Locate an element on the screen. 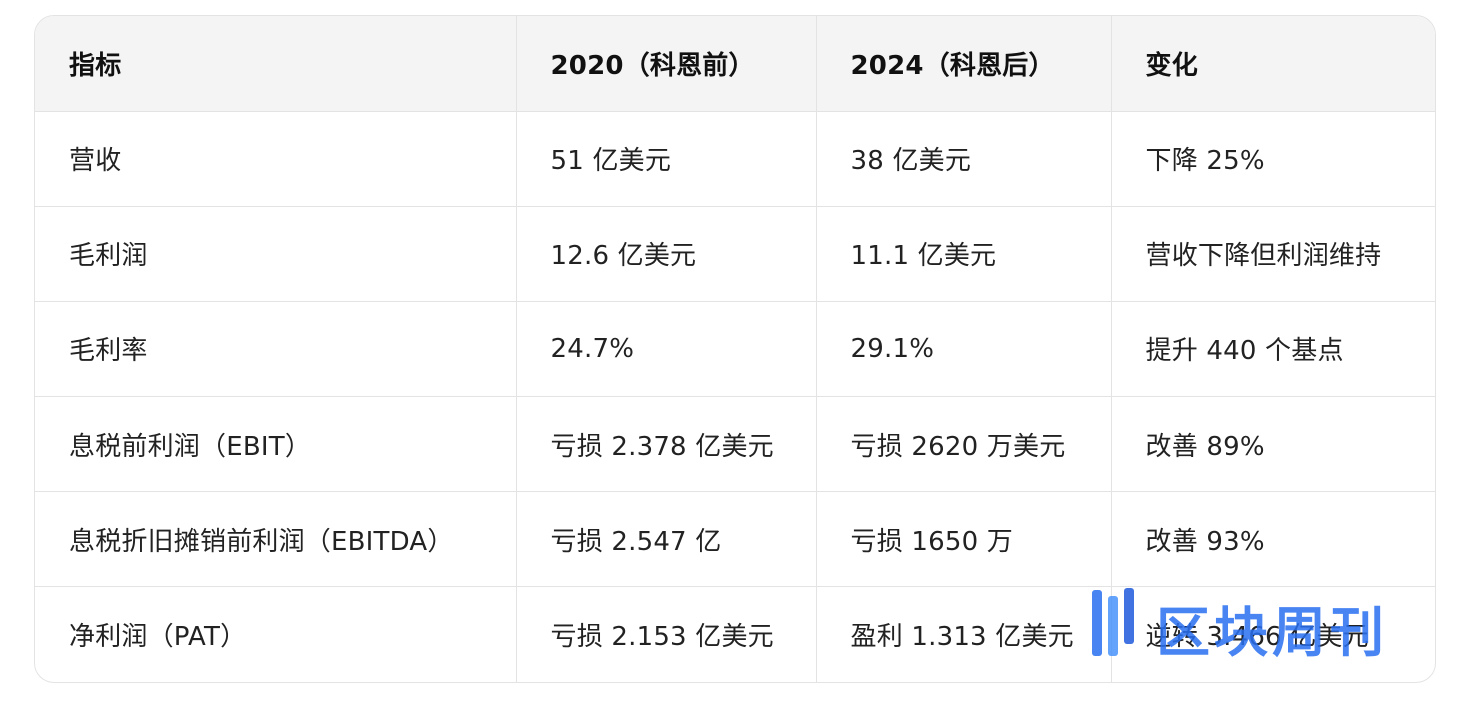 Image resolution: width=1467 pixels, height=709 pixels. cell-2020: 24.7% is located at coordinates (666, 349).